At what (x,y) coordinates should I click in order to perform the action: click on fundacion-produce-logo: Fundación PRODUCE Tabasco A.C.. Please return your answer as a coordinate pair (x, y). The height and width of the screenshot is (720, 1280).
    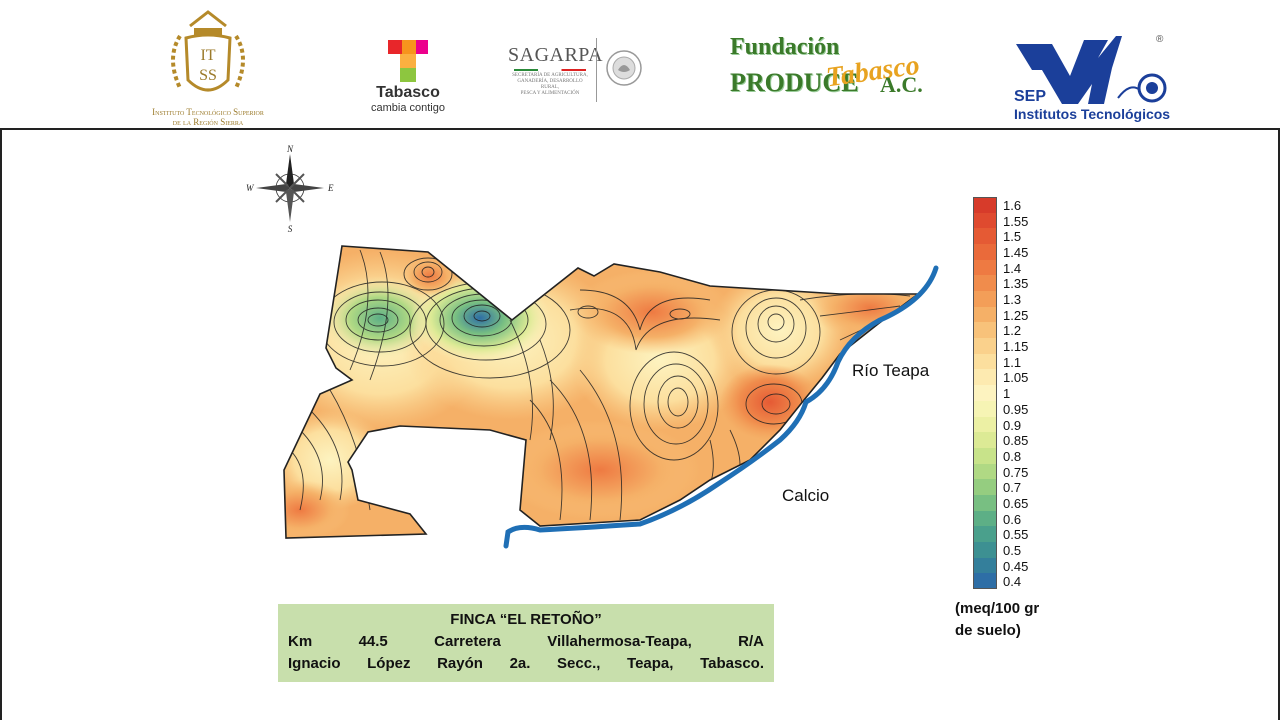
    Looking at the image, I should click on (830, 70).